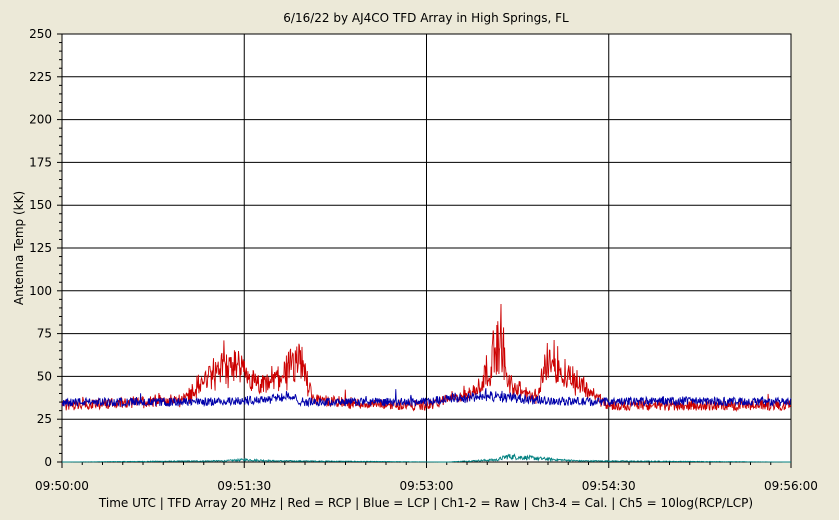  What do you see at coordinates (40, 162) in the screenshot?
I see `y-tick-label: 175` at bounding box center [40, 162].